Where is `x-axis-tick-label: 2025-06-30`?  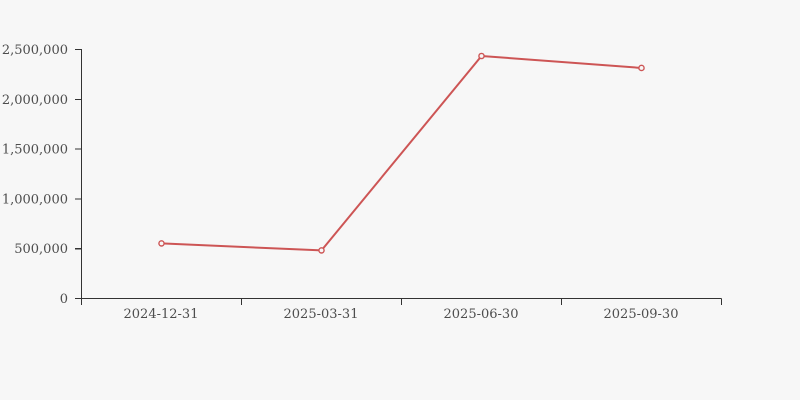
x-axis-tick-label: 2025-06-30 is located at coordinates (481, 314).